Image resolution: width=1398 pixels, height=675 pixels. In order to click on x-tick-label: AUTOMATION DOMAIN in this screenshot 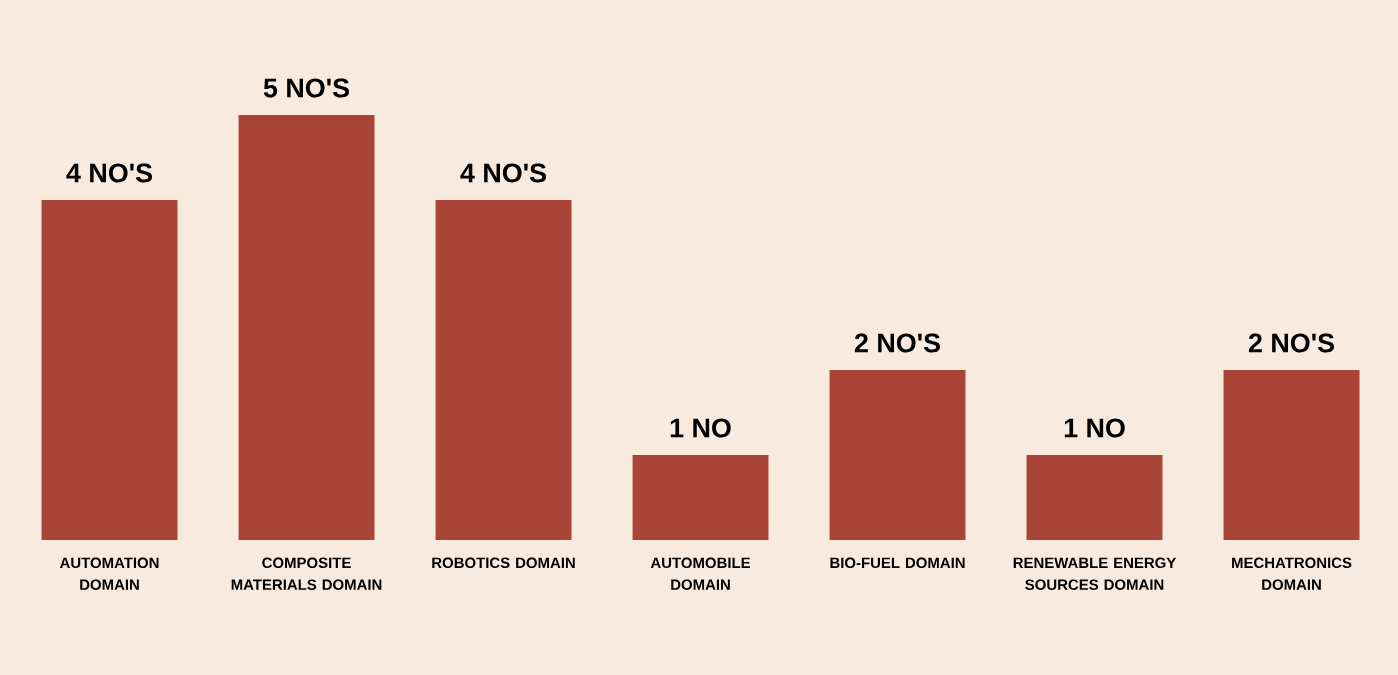, I will do `click(109, 573)`.